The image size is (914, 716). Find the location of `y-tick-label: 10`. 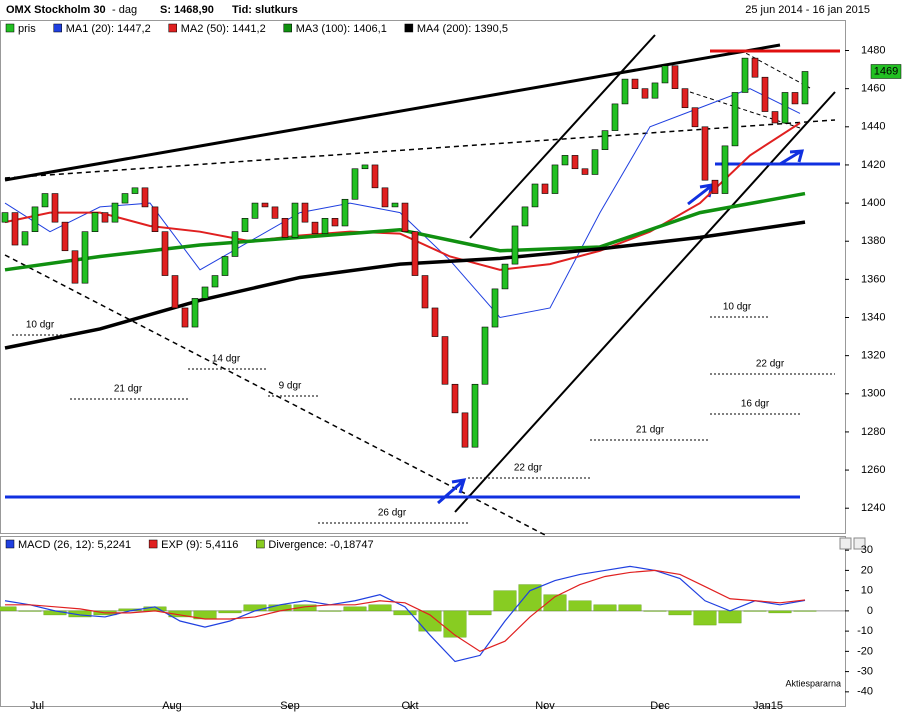

y-tick-label: 10 is located at coordinates (867, 591).